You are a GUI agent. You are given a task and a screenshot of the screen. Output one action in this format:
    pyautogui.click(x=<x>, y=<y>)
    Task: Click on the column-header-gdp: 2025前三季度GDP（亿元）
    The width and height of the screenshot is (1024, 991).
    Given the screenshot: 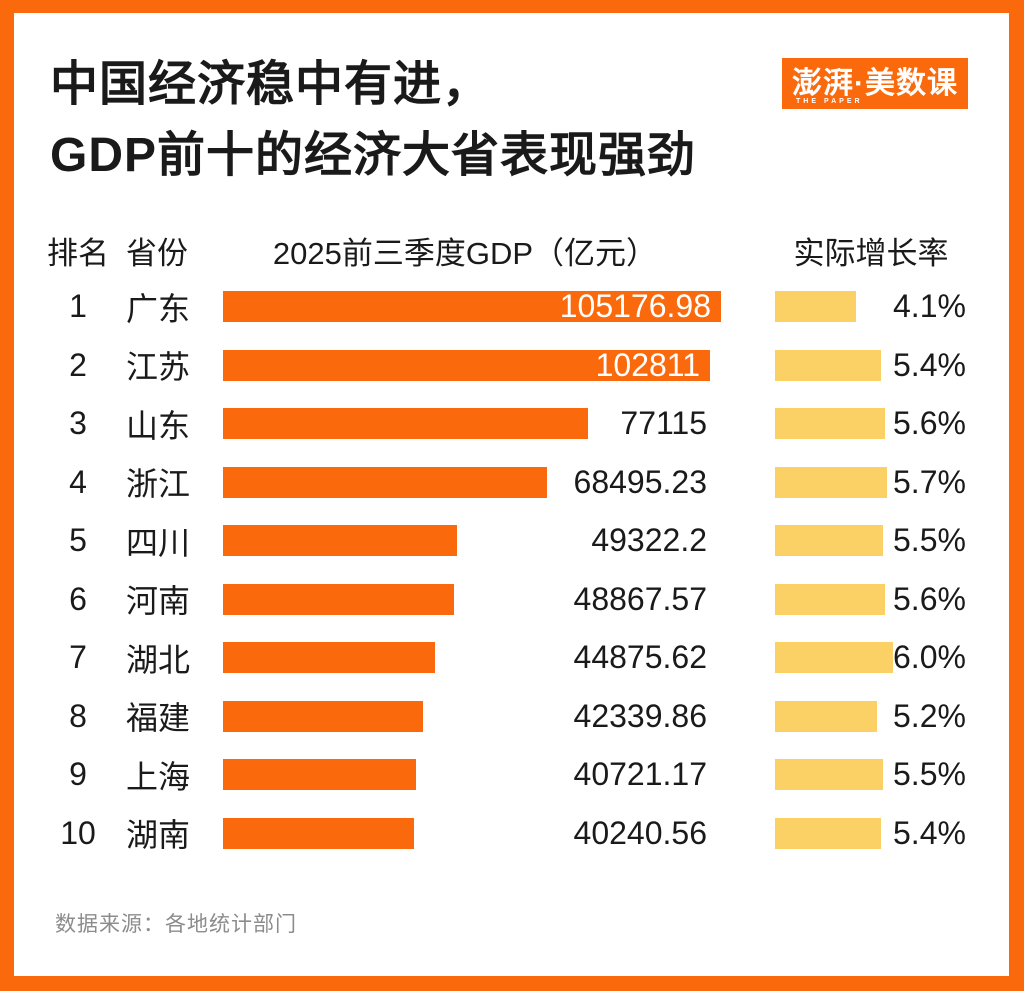 What is the action you would take?
    pyautogui.click(x=465, y=253)
    